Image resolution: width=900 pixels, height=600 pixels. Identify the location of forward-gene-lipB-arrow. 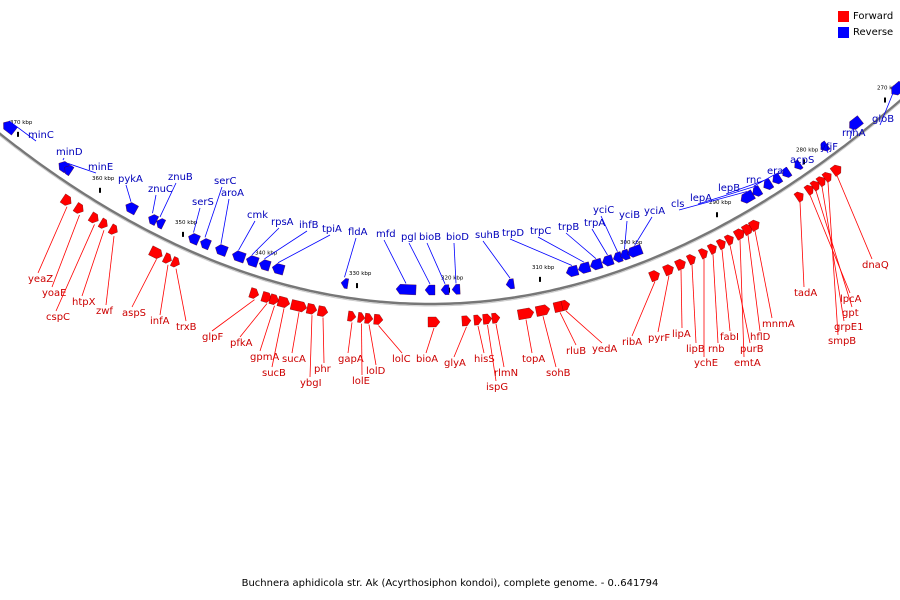
(691, 260).